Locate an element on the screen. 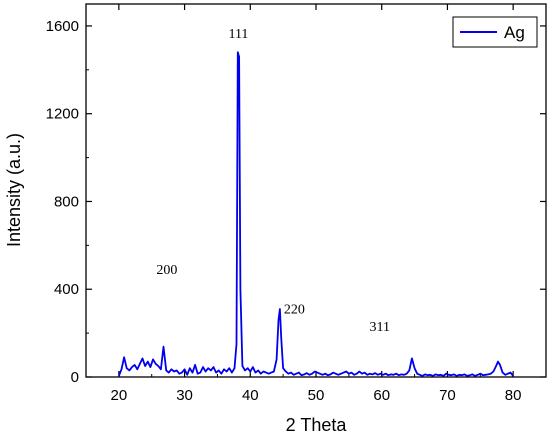  x-axis-title: 2 Theta is located at coordinates (317, 425).